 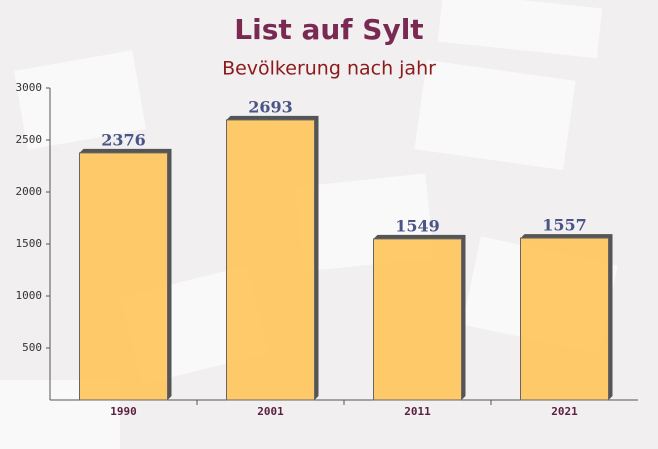 What do you see at coordinates (328, 29) in the screenshot?
I see `chart-title: List auf Sylt` at bounding box center [328, 29].